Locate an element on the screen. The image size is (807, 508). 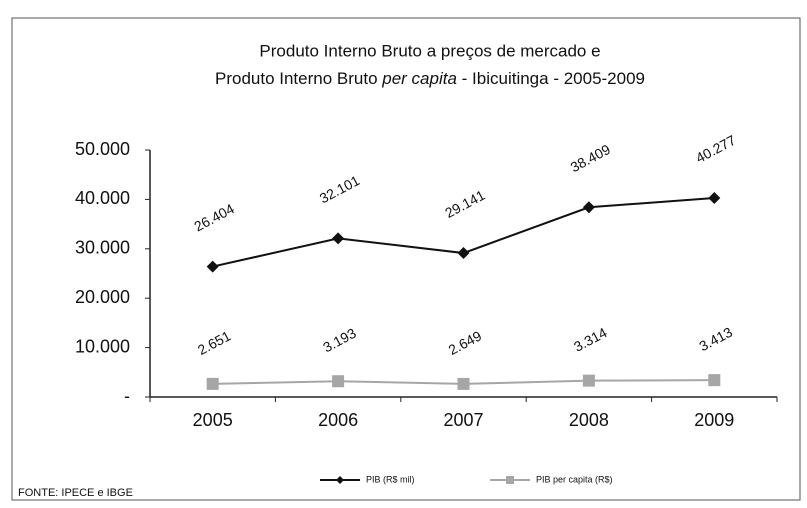
y-tick-label: 10.000 is located at coordinates (102, 346).